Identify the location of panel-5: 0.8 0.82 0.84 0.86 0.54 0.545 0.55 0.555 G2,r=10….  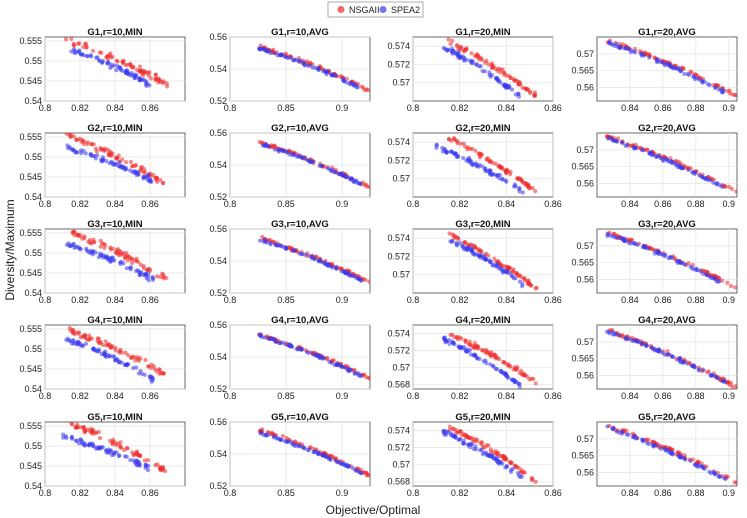
(102, 166).